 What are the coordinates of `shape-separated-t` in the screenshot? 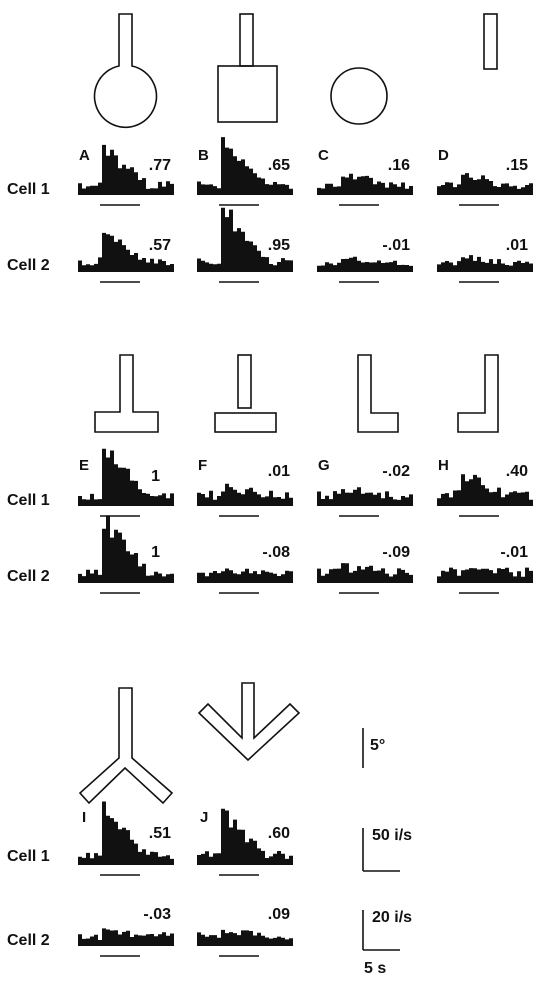 It's located at (245, 393).